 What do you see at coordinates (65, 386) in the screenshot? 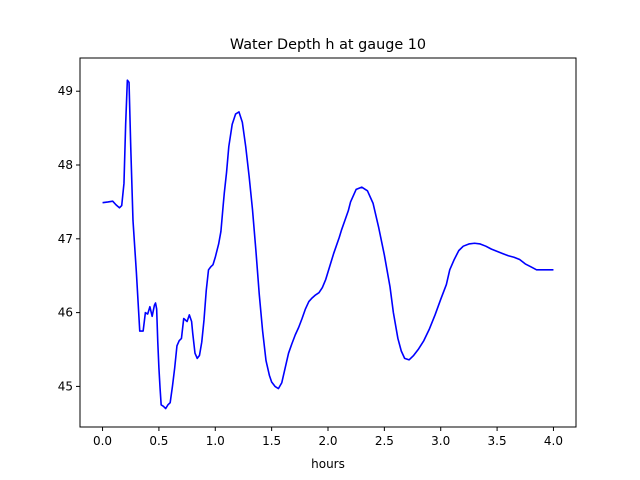
I see `y-tick-label: 45` at bounding box center [65, 386].